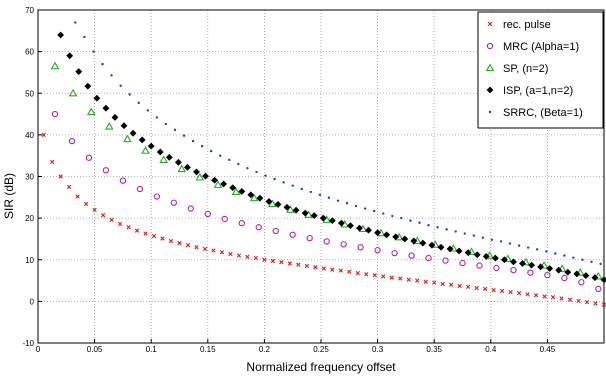 This screenshot has width=606, height=376. Describe the element at coordinates (9, 196) in the screenshot. I see `y-axis-label: SIR (dB)` at that location.